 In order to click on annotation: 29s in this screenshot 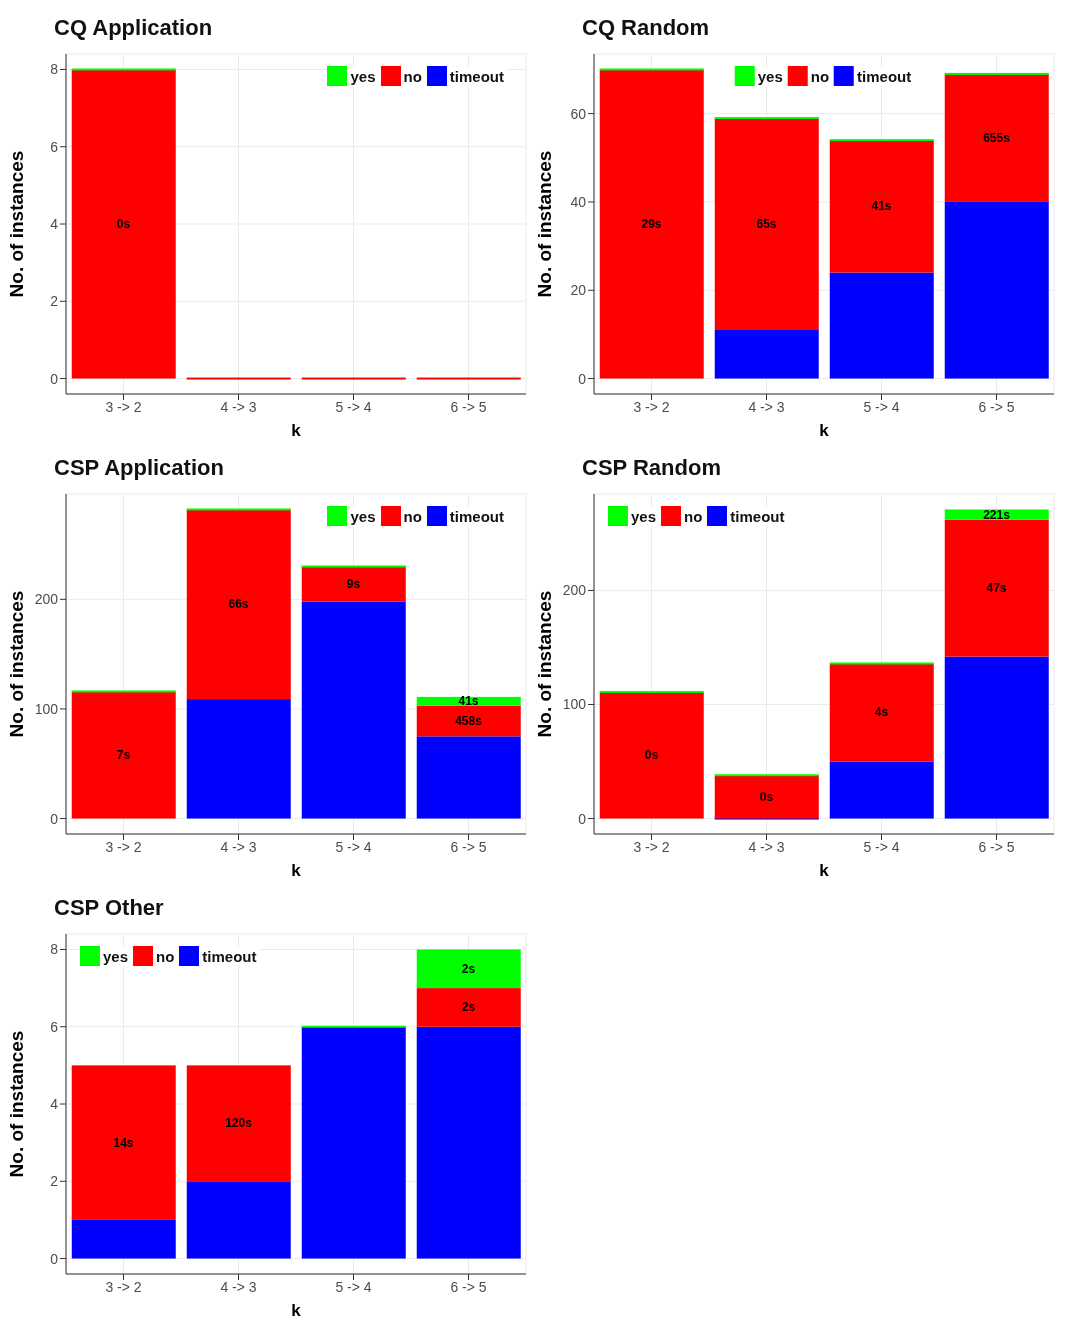, I will do `click(651, 224)`.